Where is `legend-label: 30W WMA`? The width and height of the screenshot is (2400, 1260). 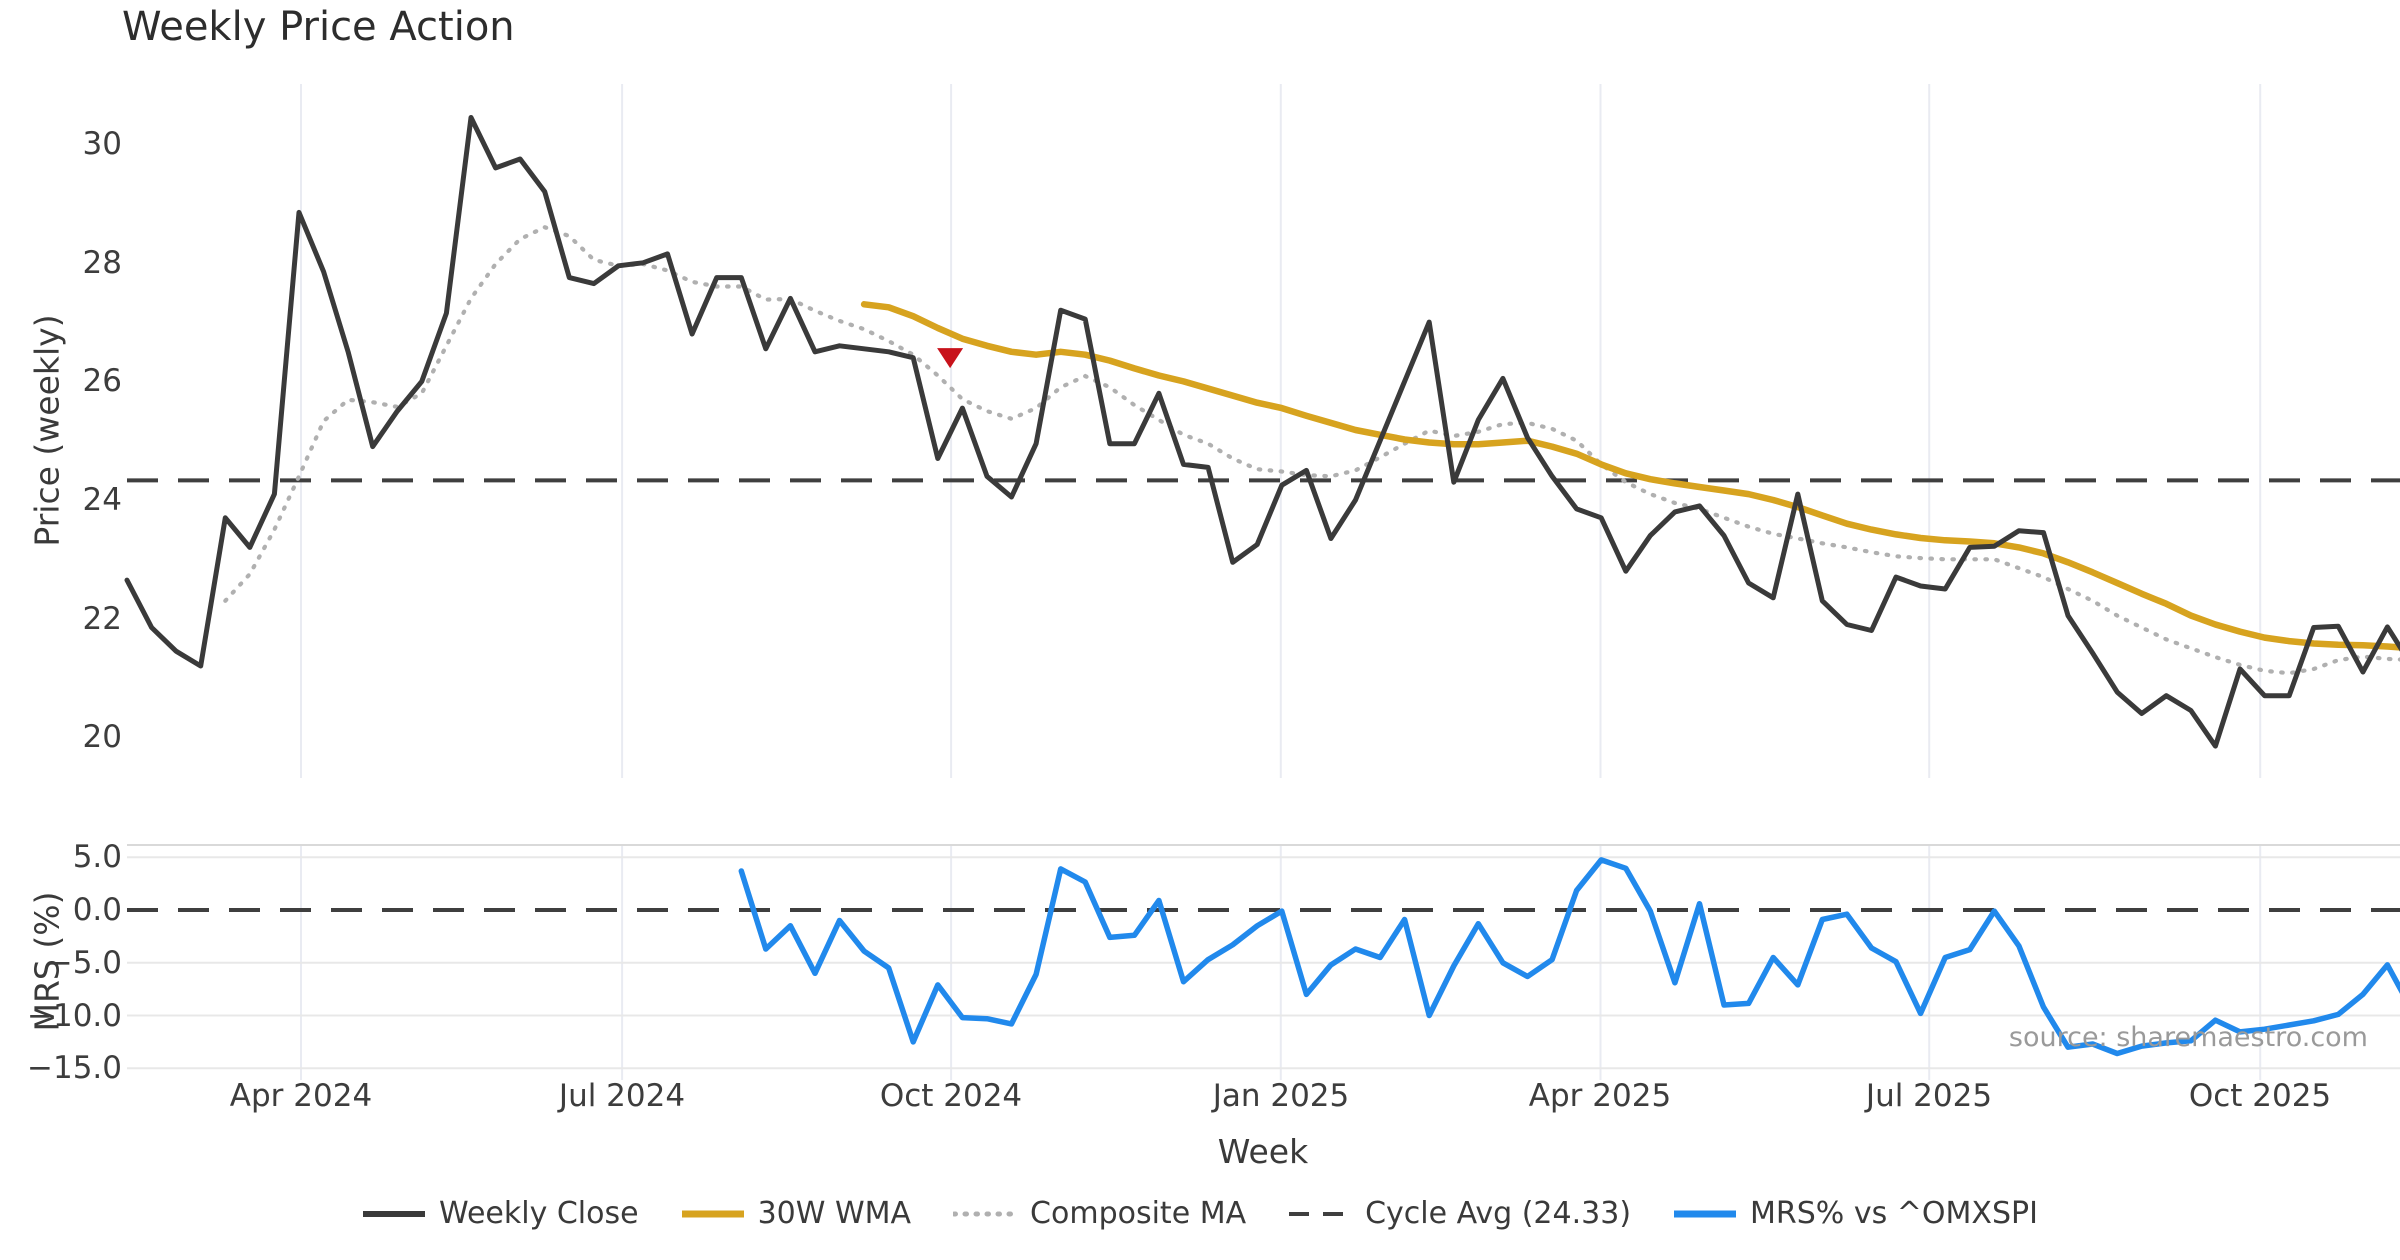 legend-label: 30W WMA is located at coordinates (834, 1213).